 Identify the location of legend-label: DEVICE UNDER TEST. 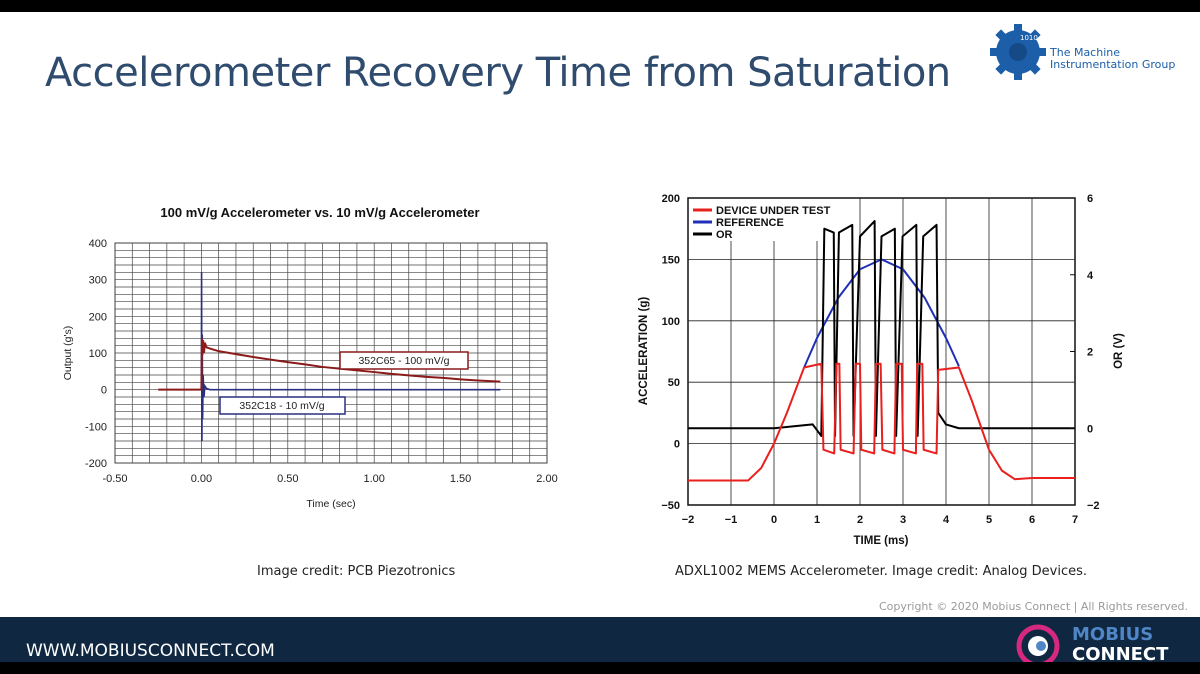
(773, 211).